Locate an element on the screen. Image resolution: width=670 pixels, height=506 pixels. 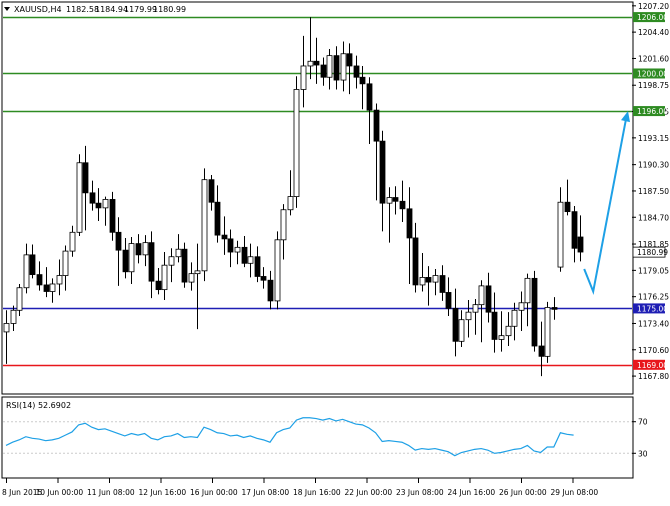
price-tick-label: 1170.60 is located at coordinates (653, 350).